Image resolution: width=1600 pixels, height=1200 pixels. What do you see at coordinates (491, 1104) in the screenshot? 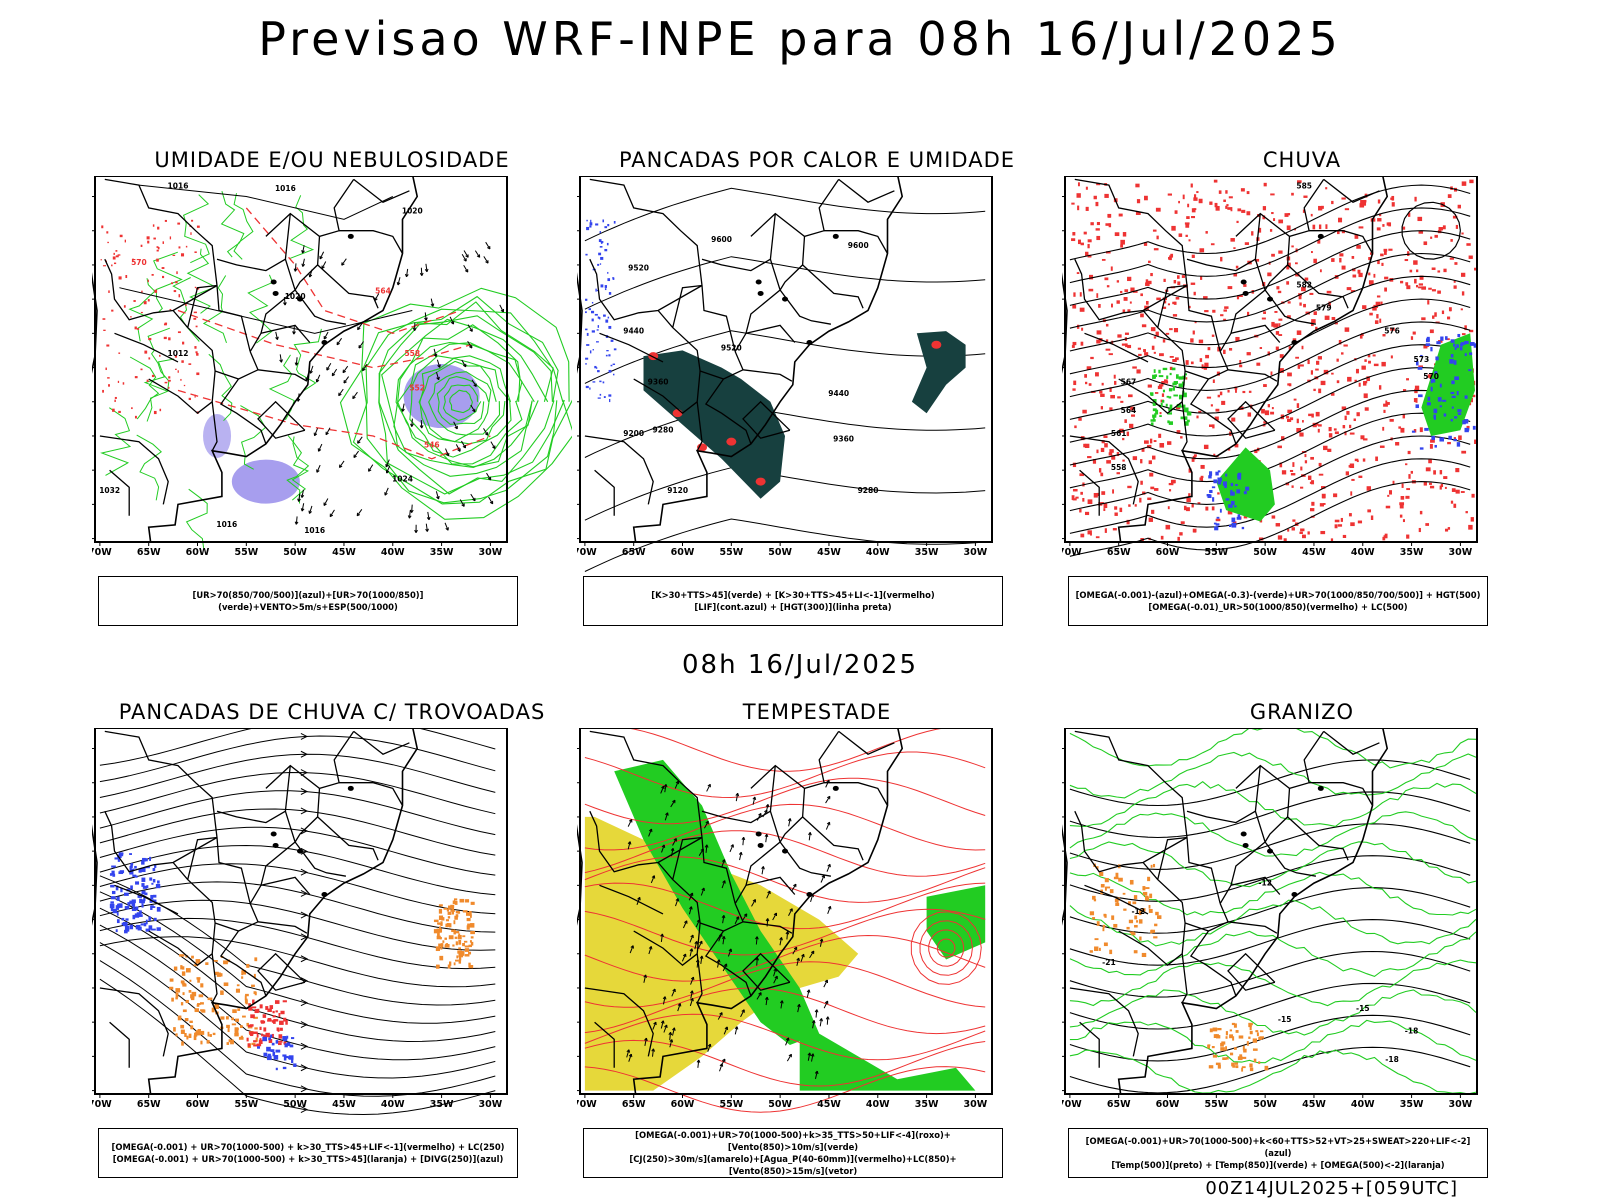
I see `lon-tick-label: 30W` at bounding box center [491, 1104].